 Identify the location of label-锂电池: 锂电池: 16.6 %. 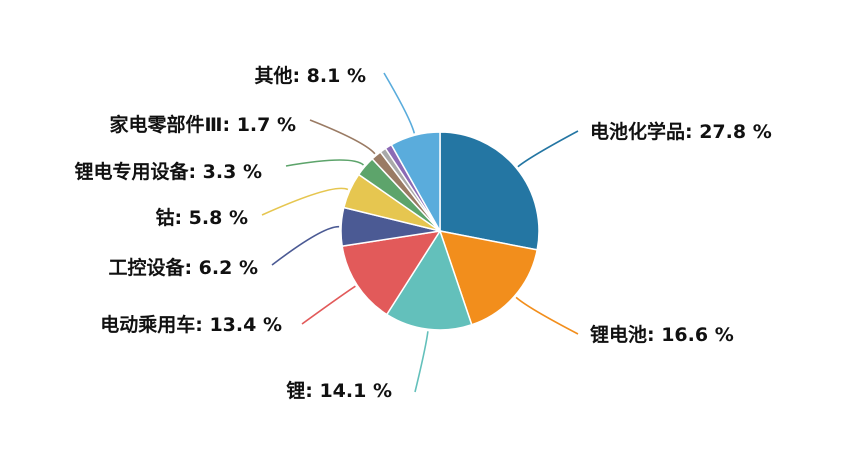
(662, 334).